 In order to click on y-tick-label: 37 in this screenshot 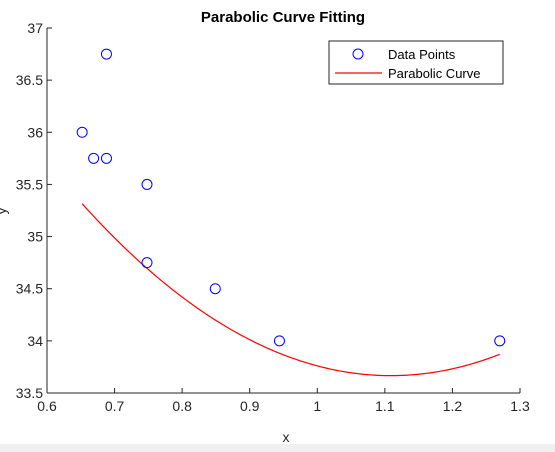, I will do `click(35, 28)`.